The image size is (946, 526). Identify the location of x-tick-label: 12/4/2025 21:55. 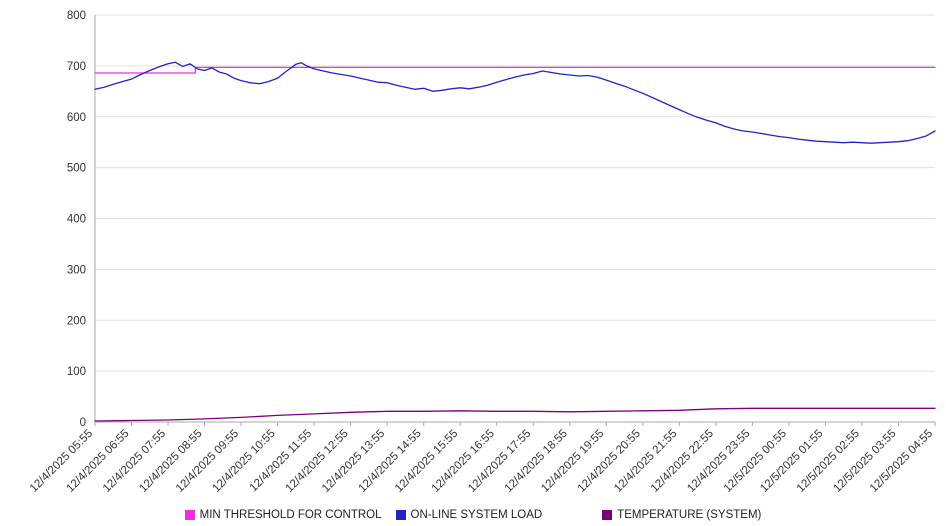
(645, 461).